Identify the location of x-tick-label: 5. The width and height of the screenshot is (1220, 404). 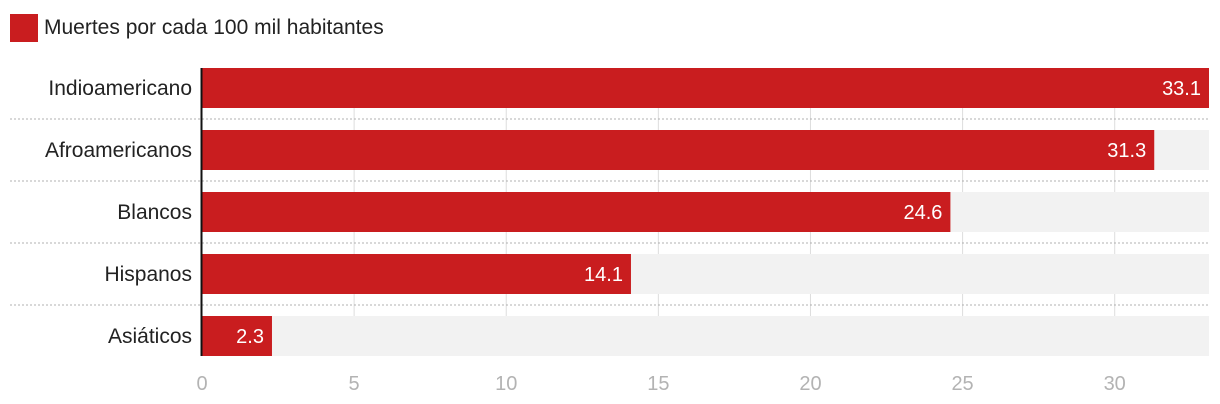
(354, 384).